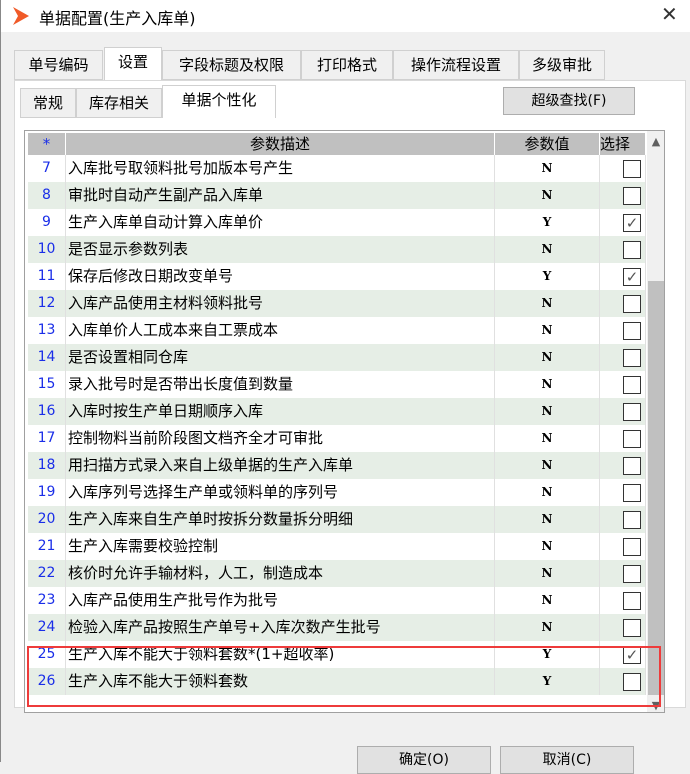 This screenshot has height=774, width=690. Describe the element at coordinates (280, 144) in the screenshot. I see `header-description: 参数描述` at that location.